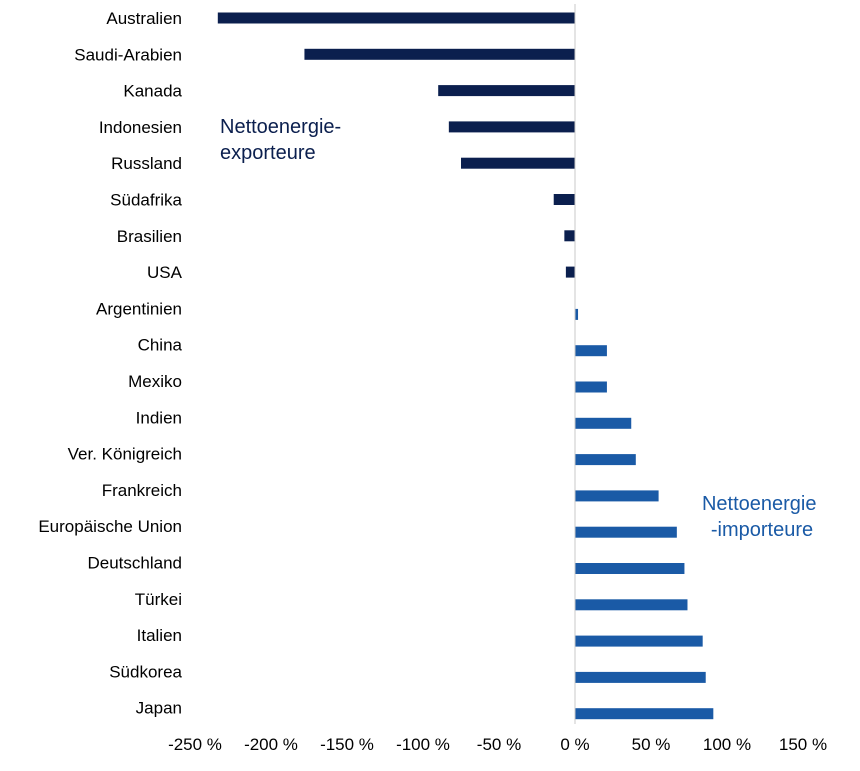 The image size is (860, 771). I want to click on importers-annotation-line-1: Nettoenergie, so click(759, 504).